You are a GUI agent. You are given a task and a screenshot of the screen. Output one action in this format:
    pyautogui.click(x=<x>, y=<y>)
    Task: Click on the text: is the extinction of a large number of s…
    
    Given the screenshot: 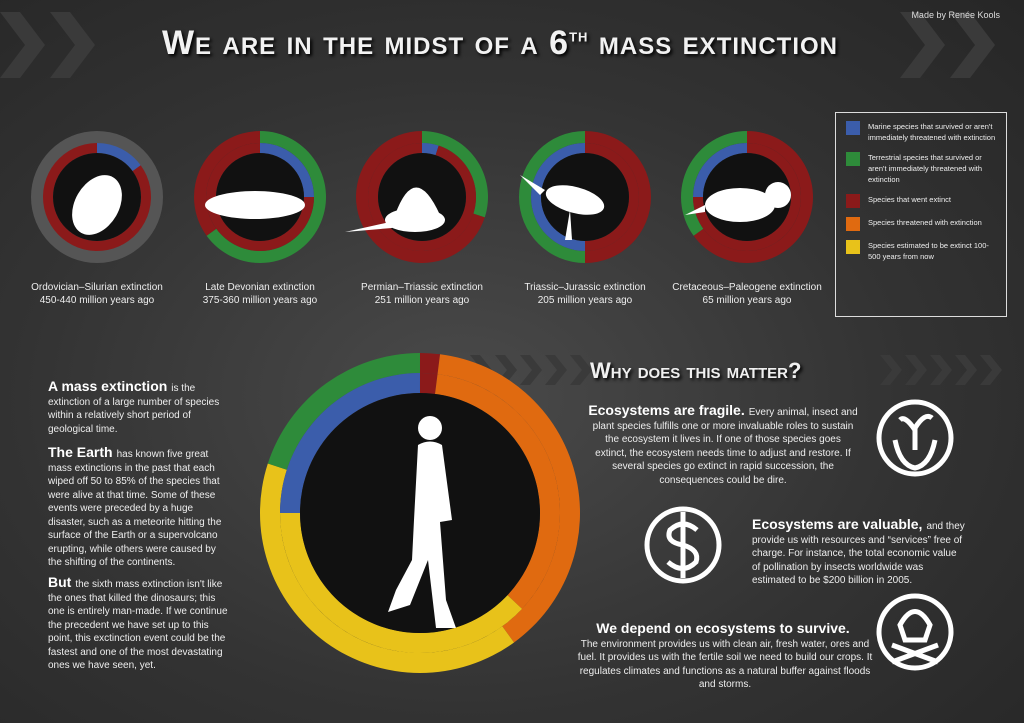 What is the action you would take?
    pyautogui.click(x=134, y=409)
    